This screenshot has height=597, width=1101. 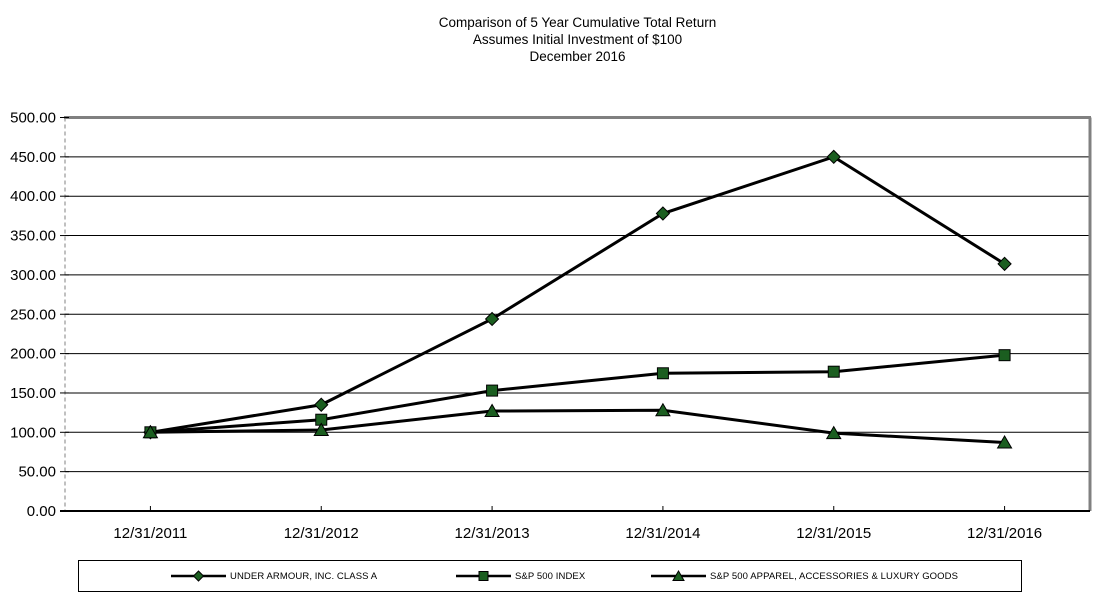 I want to click on legend-line-triangle-icon, so click(x=678, y=575).